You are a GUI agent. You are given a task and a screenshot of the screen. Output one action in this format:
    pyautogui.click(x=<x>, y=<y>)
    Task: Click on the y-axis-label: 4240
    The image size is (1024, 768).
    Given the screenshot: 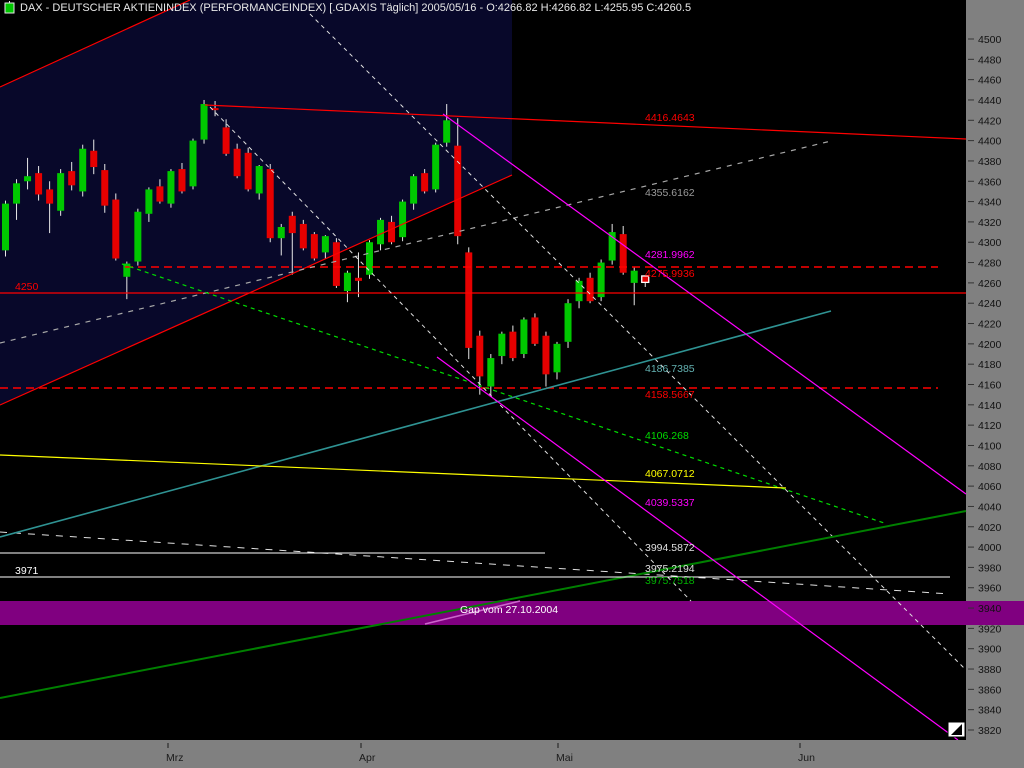 What is the action you would take?
    pyautogui.click(x=990, y=304)
    